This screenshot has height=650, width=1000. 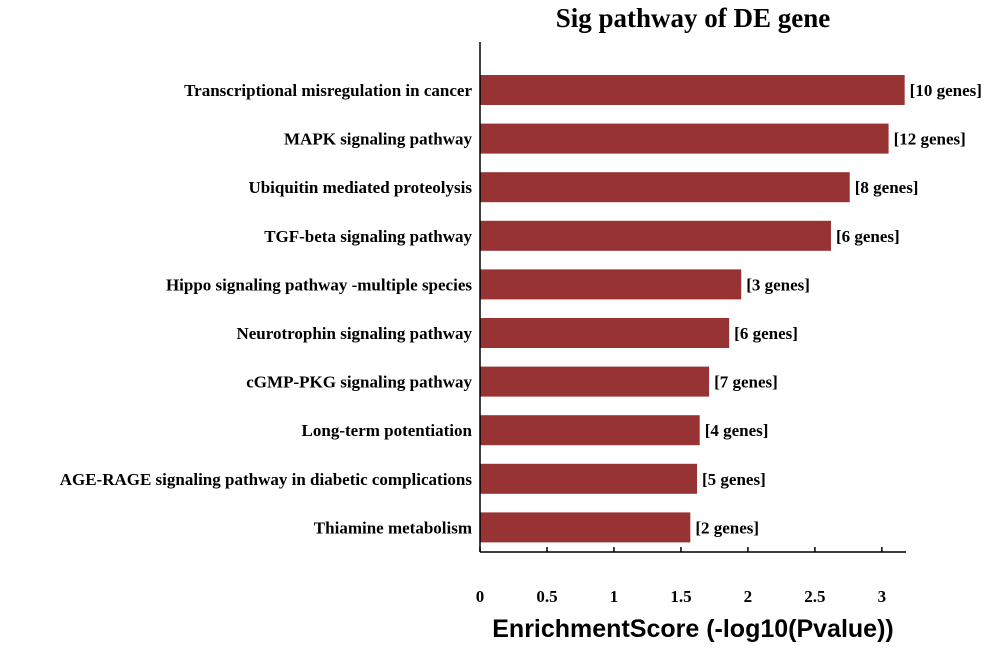 I want to click on category-label: Transcriptional misregulation in cancer, so click(x=328, y=90).